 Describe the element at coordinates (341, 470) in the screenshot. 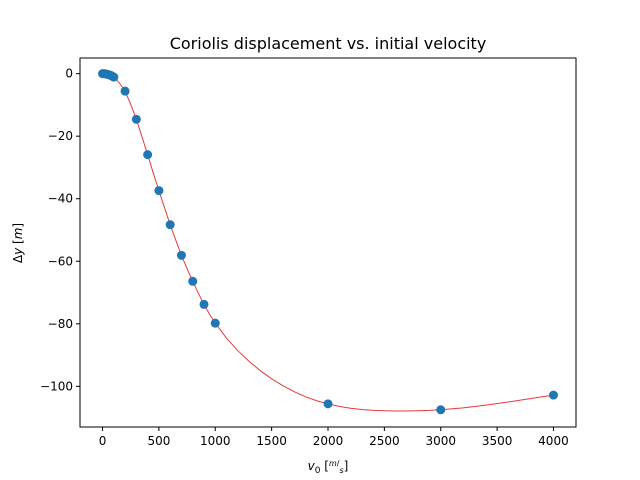

I see `x-axis-label-unit-den: s` at that location.